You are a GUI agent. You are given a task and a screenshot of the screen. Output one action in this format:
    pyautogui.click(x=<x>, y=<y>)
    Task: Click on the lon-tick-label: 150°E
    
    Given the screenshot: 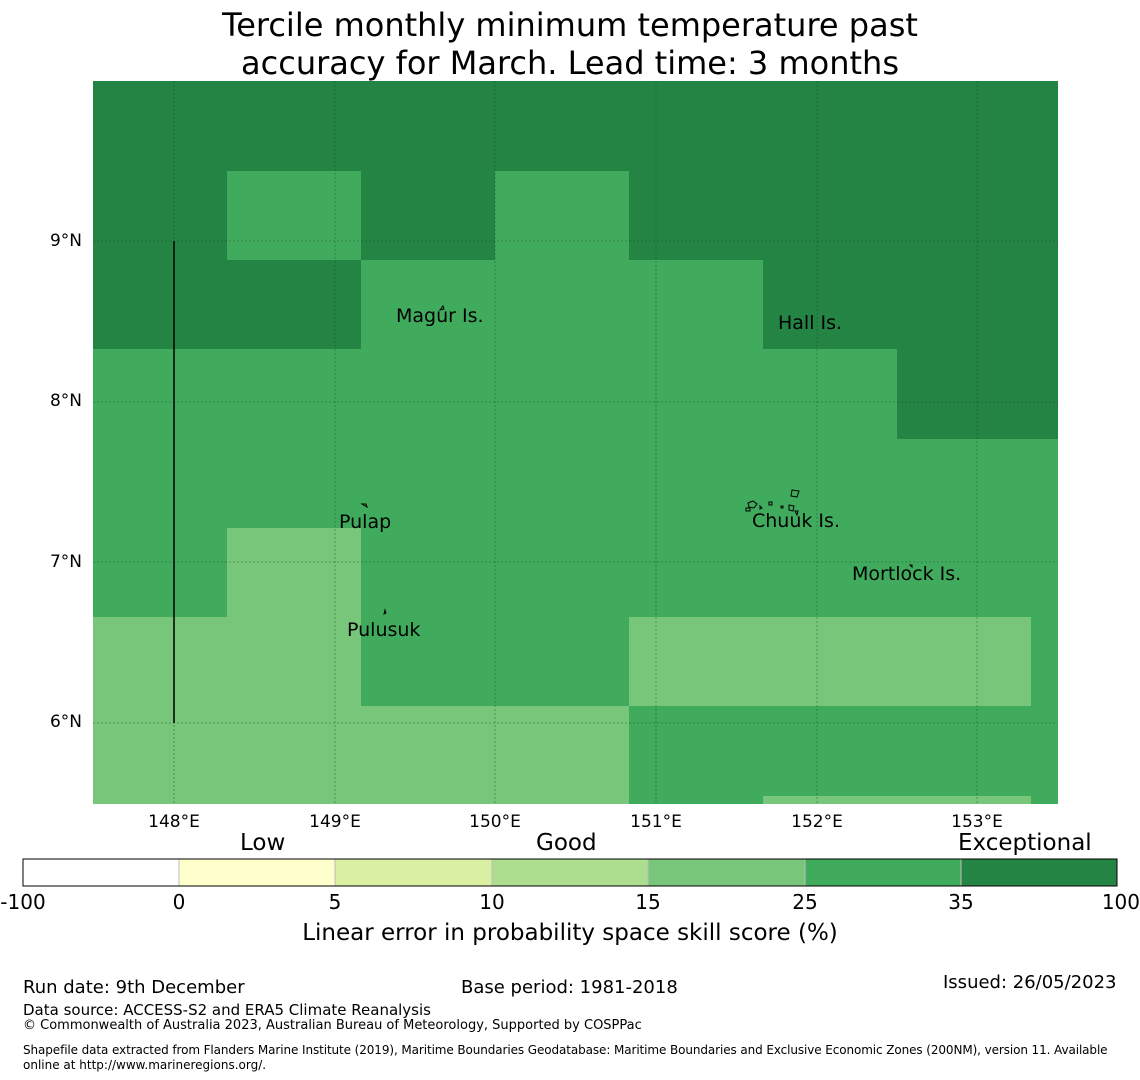 What is the action you would take?
    pyautogui.click(x=495, y=822)
    